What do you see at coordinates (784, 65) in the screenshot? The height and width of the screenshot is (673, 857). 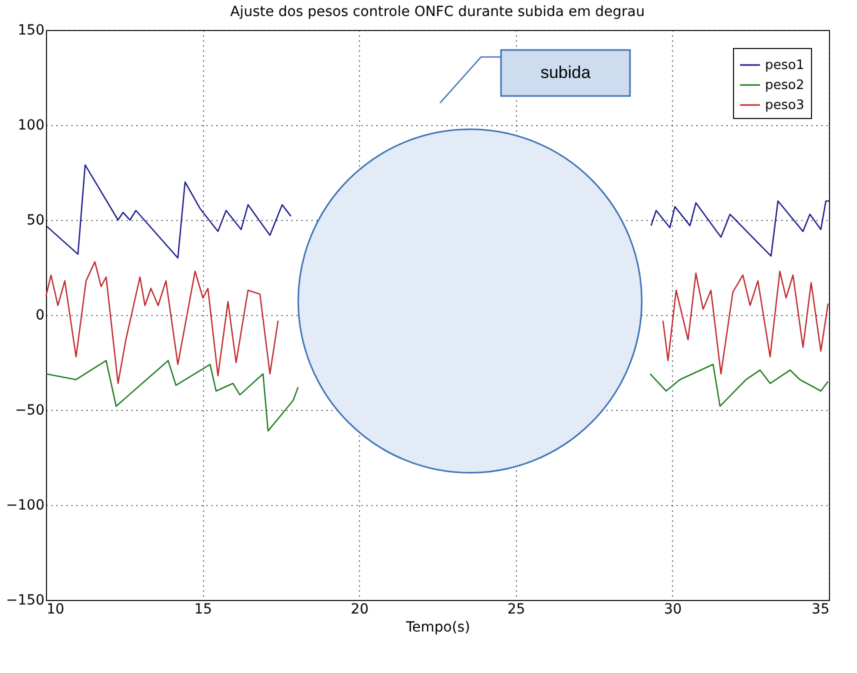 I see `legend-label: peso1` at bounding box center [784, 65].